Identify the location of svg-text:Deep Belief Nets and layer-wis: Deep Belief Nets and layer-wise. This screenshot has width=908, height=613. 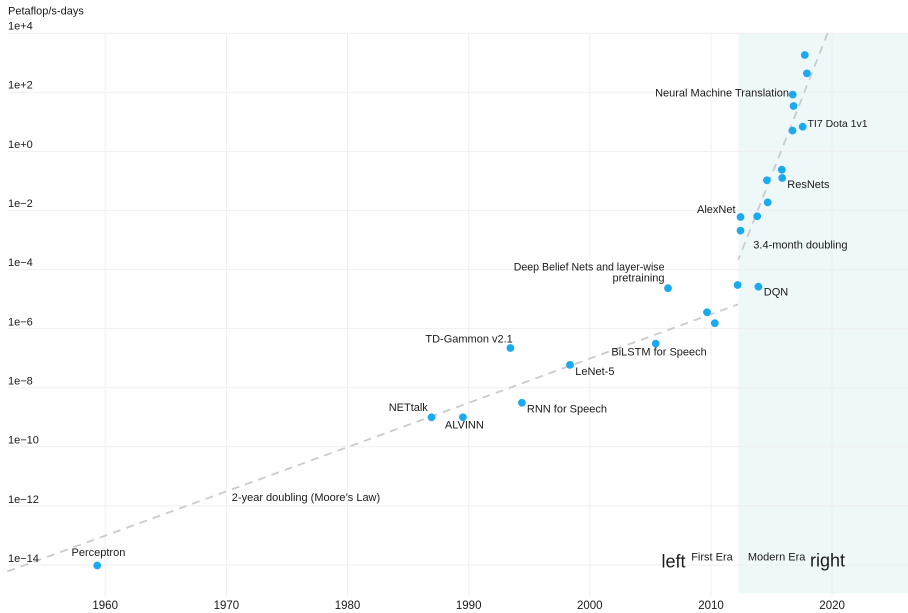
(589, 268).